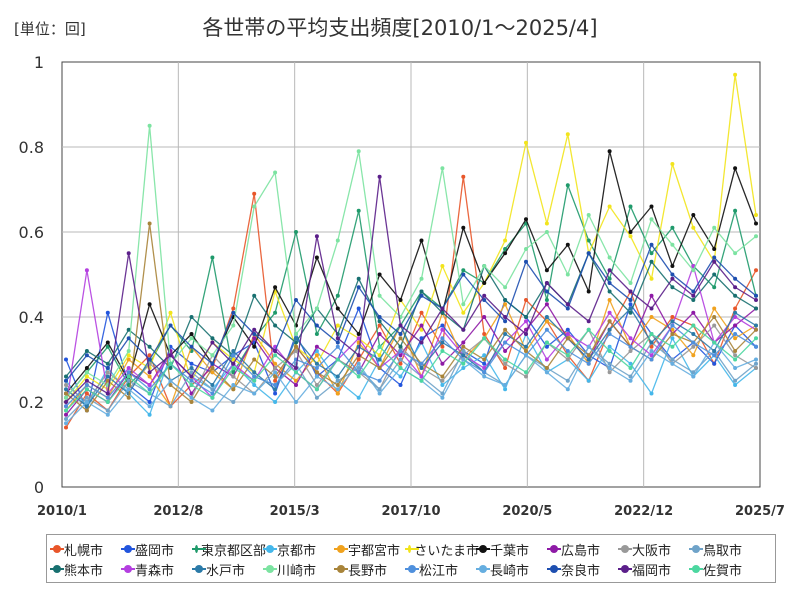 This screenshot has width=800, height=600. I want to click on x-tick-label: 2012/8, so click(178, 511).